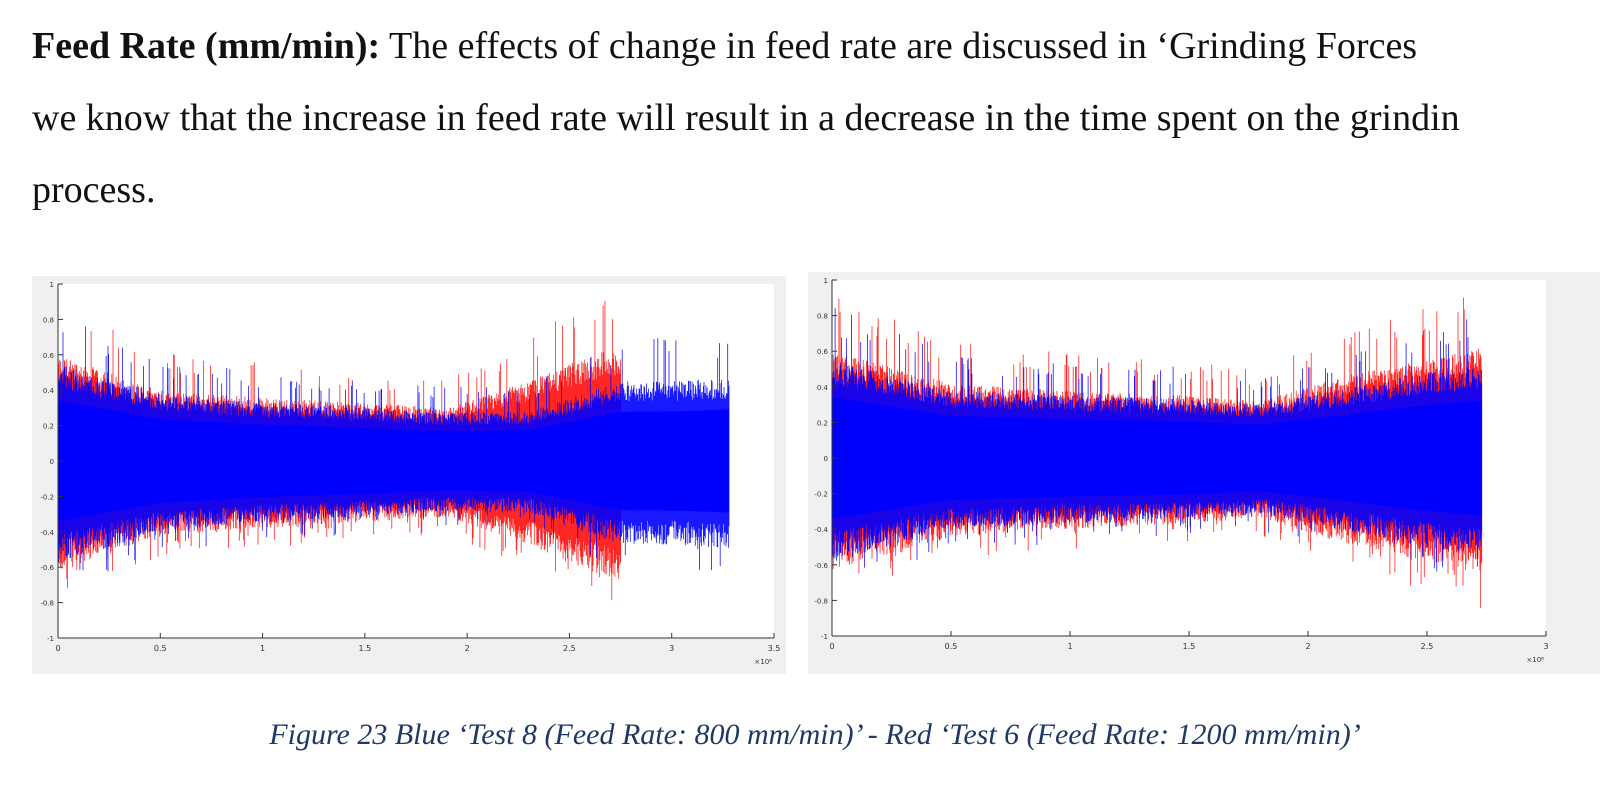  What do you see at coordinates (774, 648) in the screenshot?
I see `x-tick-label: 3.5` at bounding box center [774, 648].